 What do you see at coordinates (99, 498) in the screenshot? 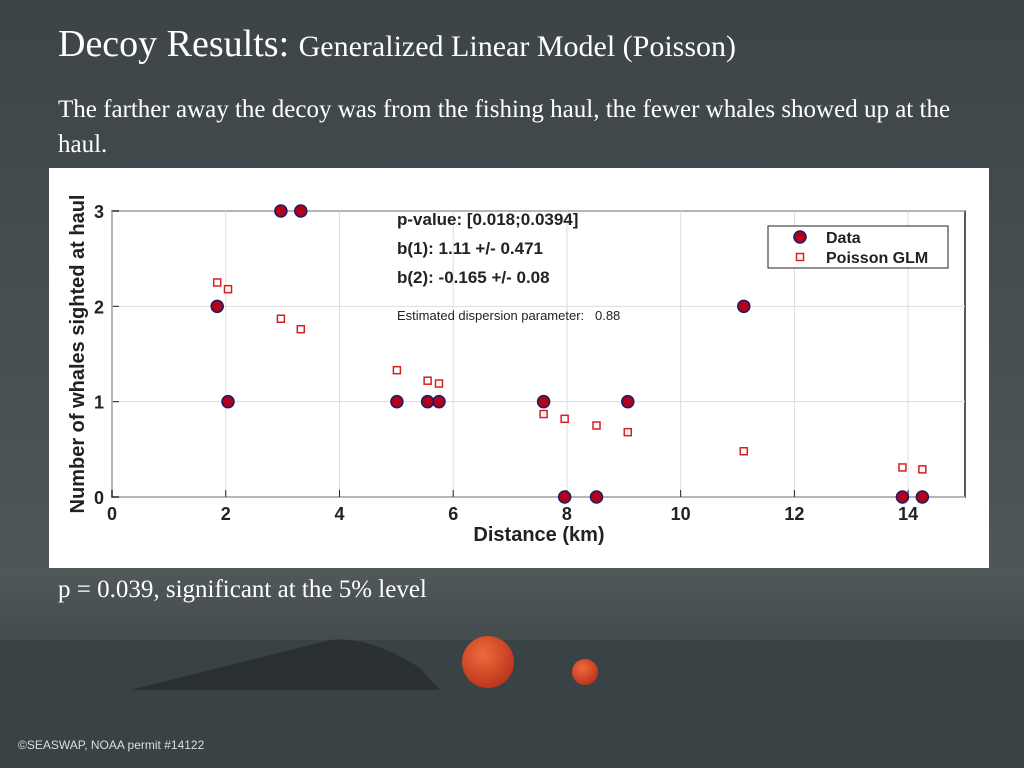
I see `y-tick-label: 0` at bounding box center [99, 498].